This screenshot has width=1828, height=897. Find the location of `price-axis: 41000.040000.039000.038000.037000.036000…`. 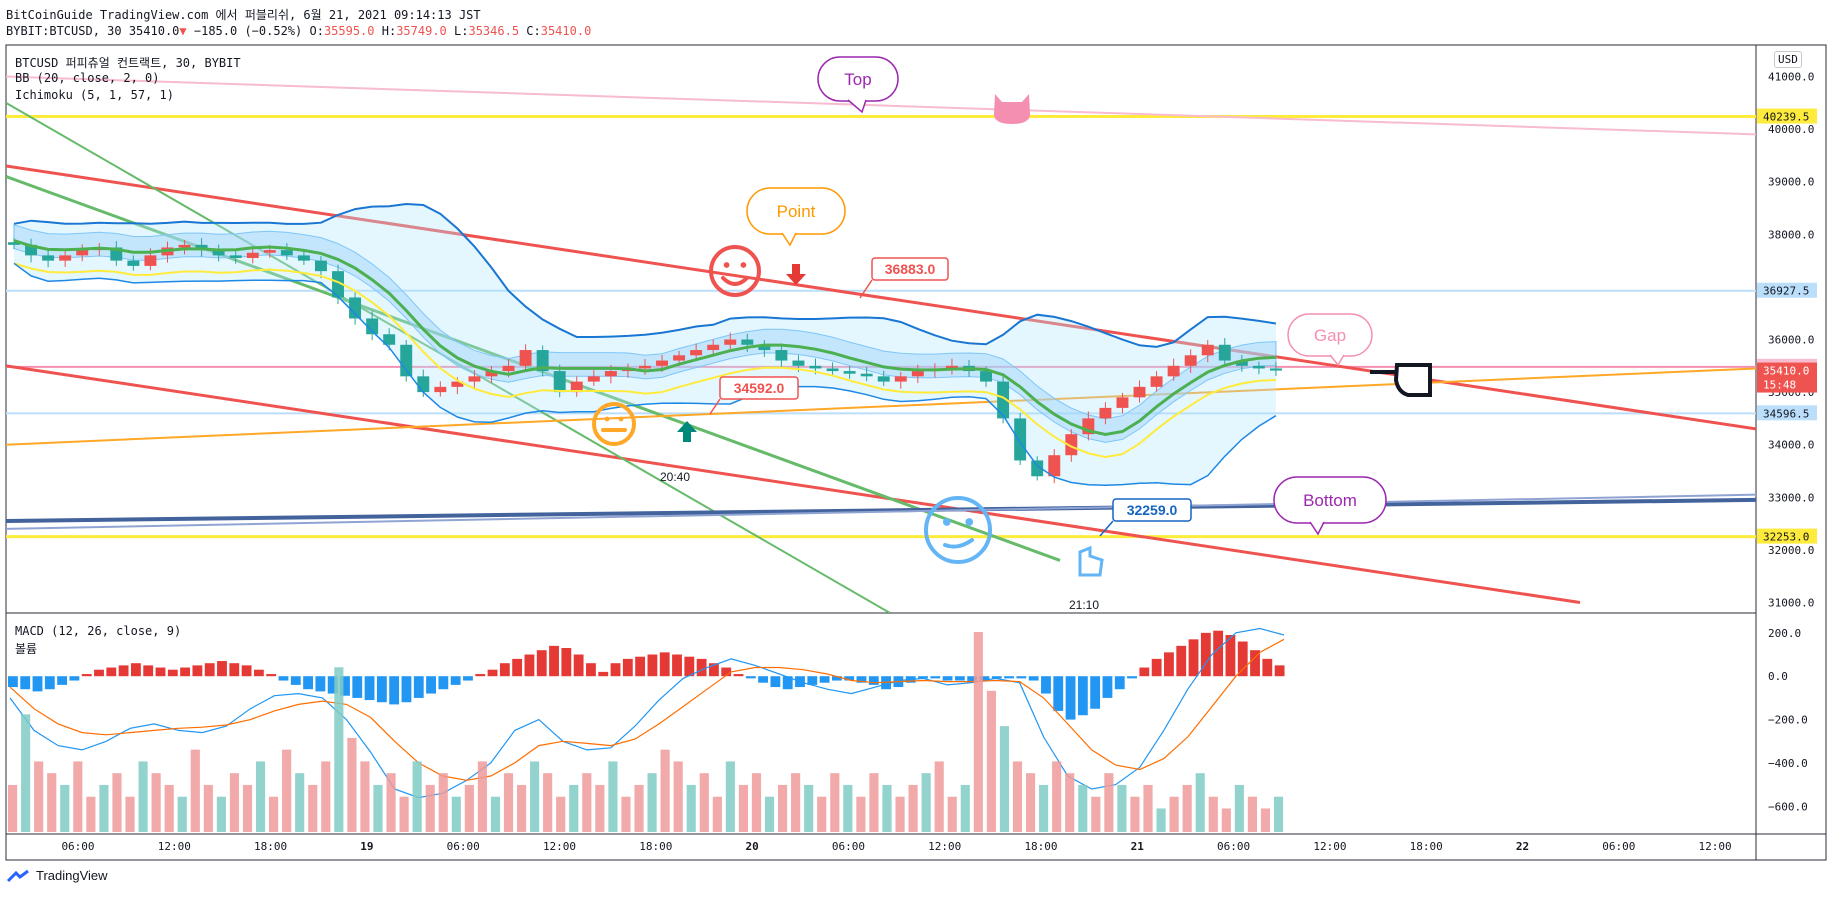

price-axis: 41000.040000.039000.038000.037000.036000… is located at coordinates (1787, 442).